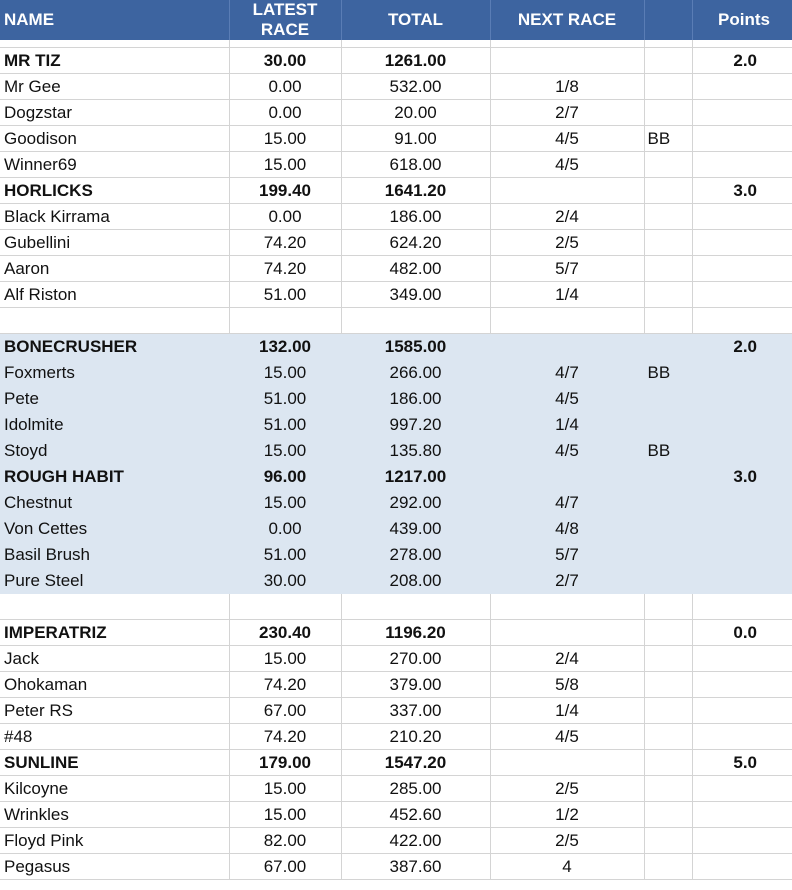  Describe the element at coordinates (416, 554) in the screenshot. I see `member-total: 278.00` at that location.